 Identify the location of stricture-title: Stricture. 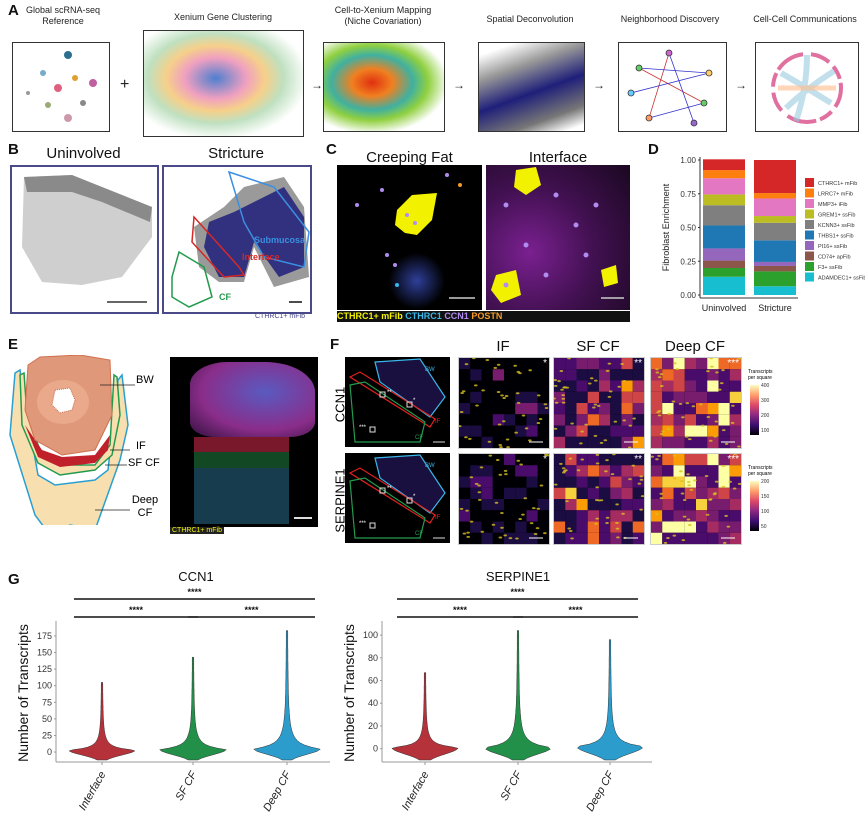
(236, 153).